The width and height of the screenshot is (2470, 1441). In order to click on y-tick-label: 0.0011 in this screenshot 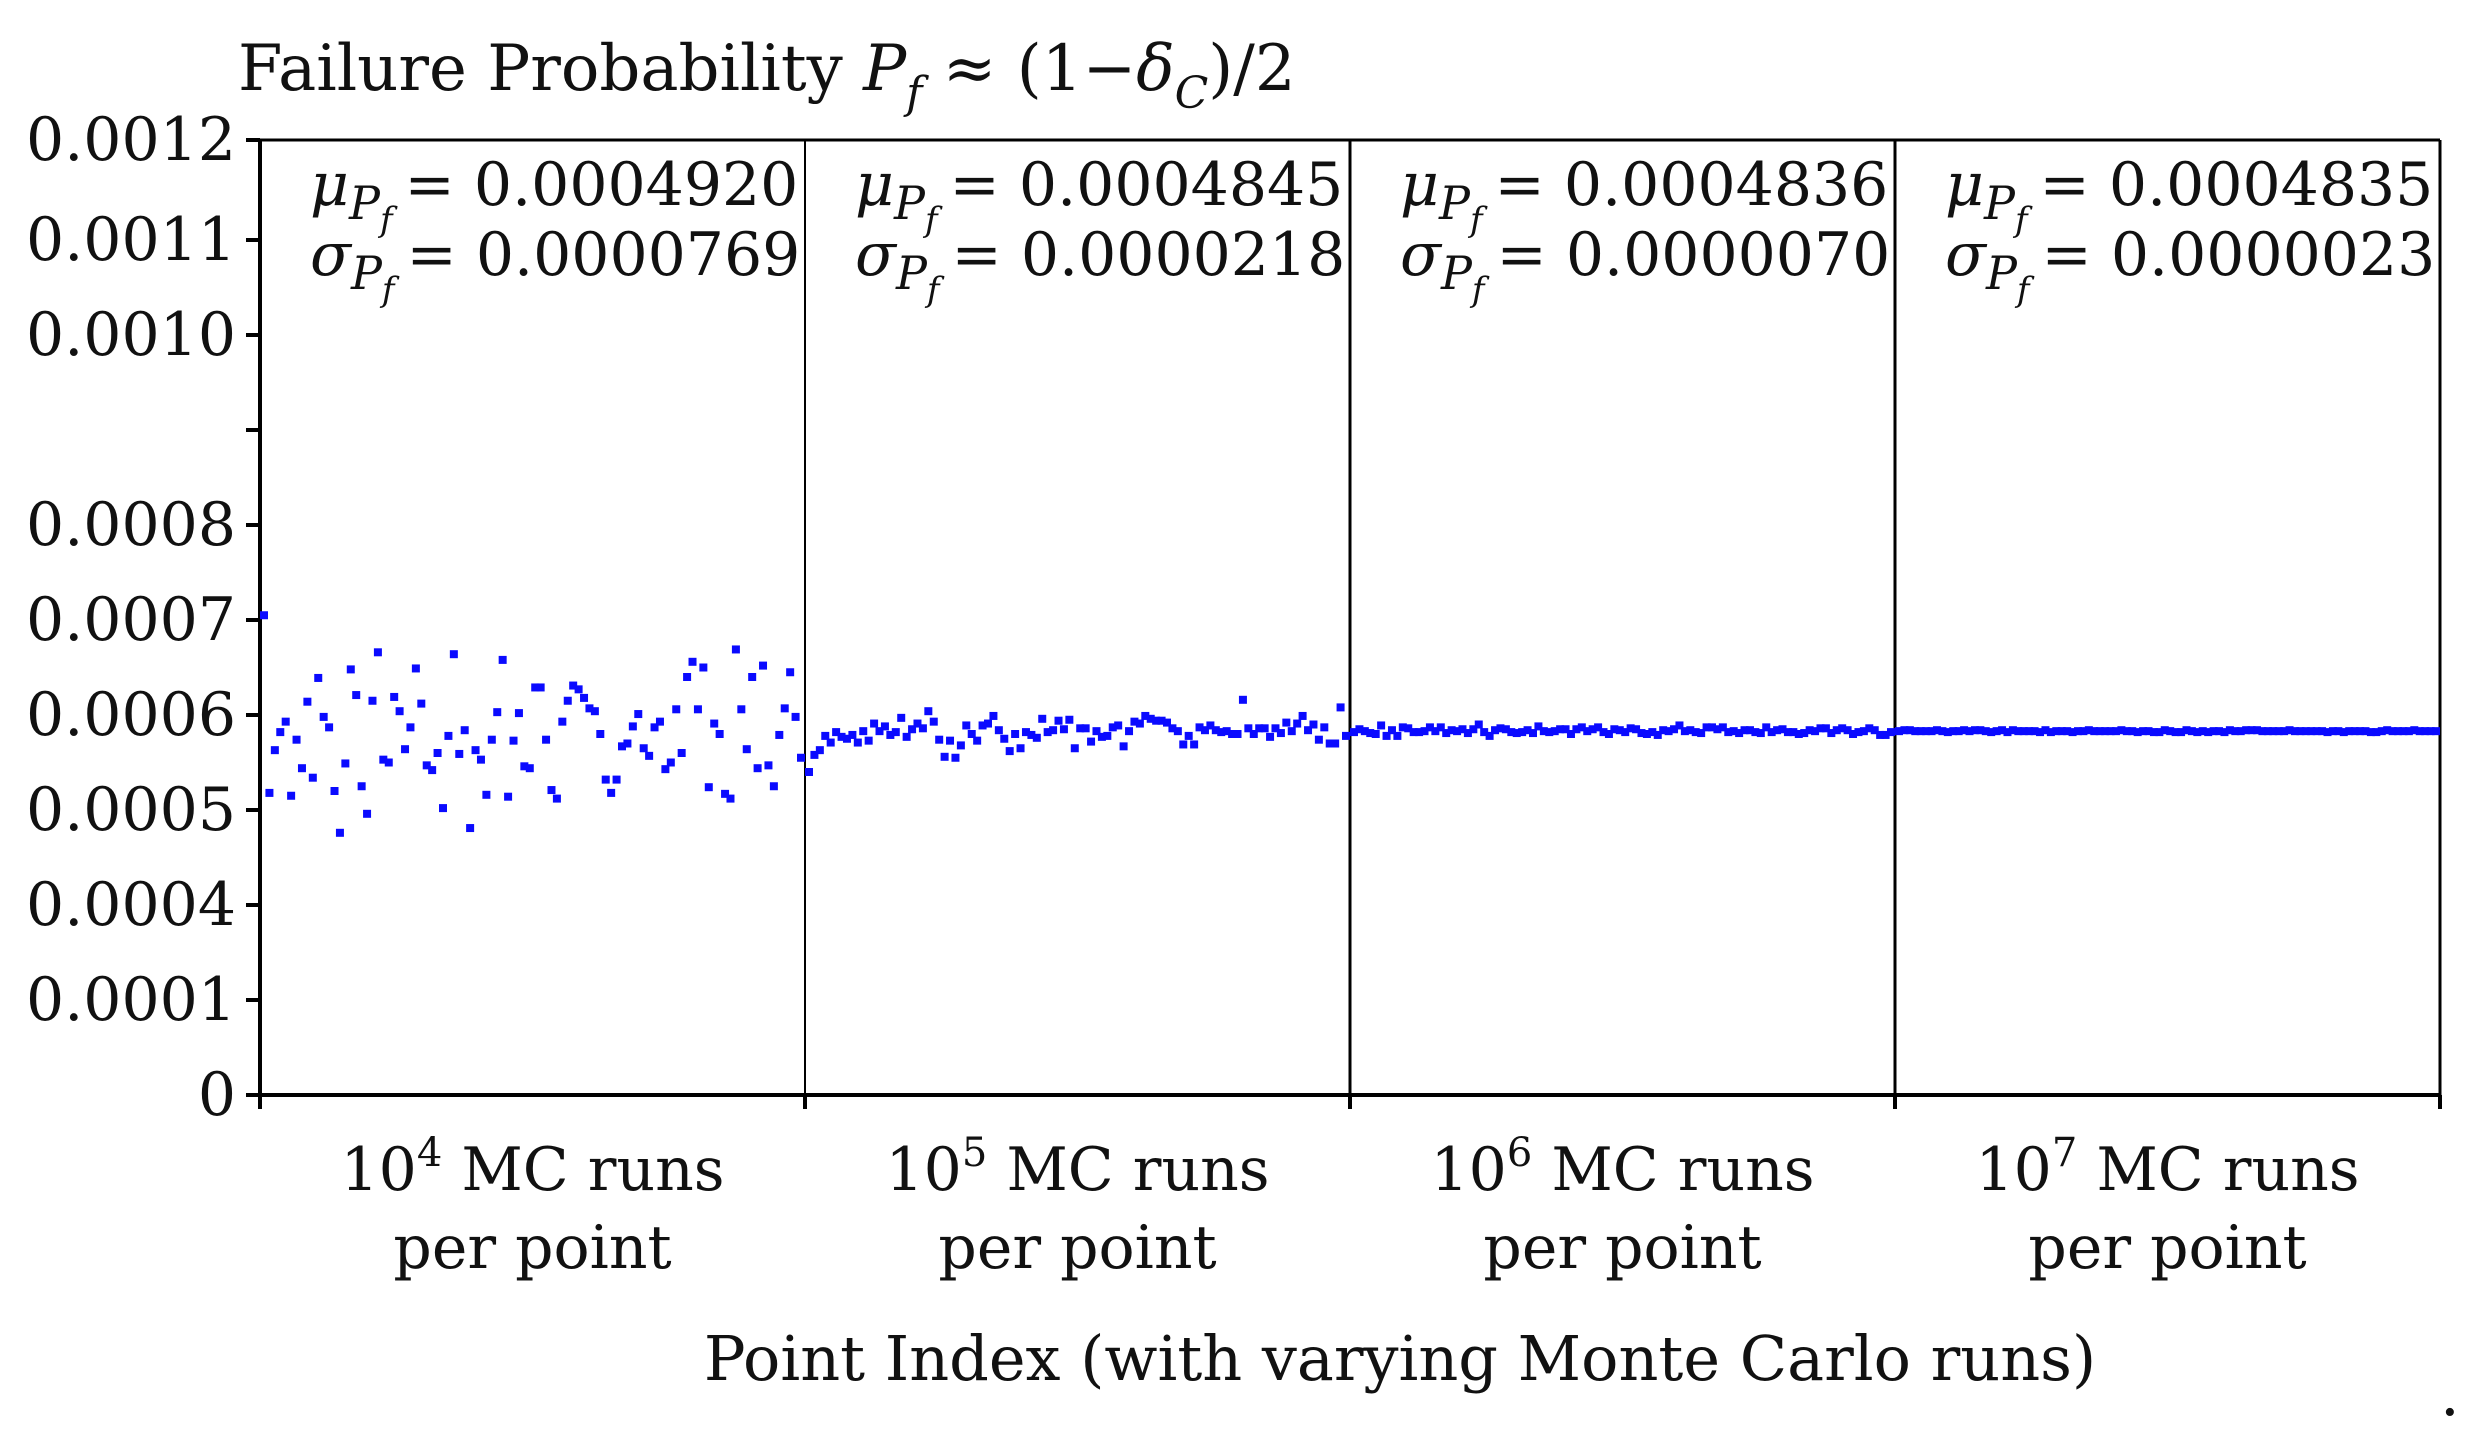, I will do `click(131, 240)`.